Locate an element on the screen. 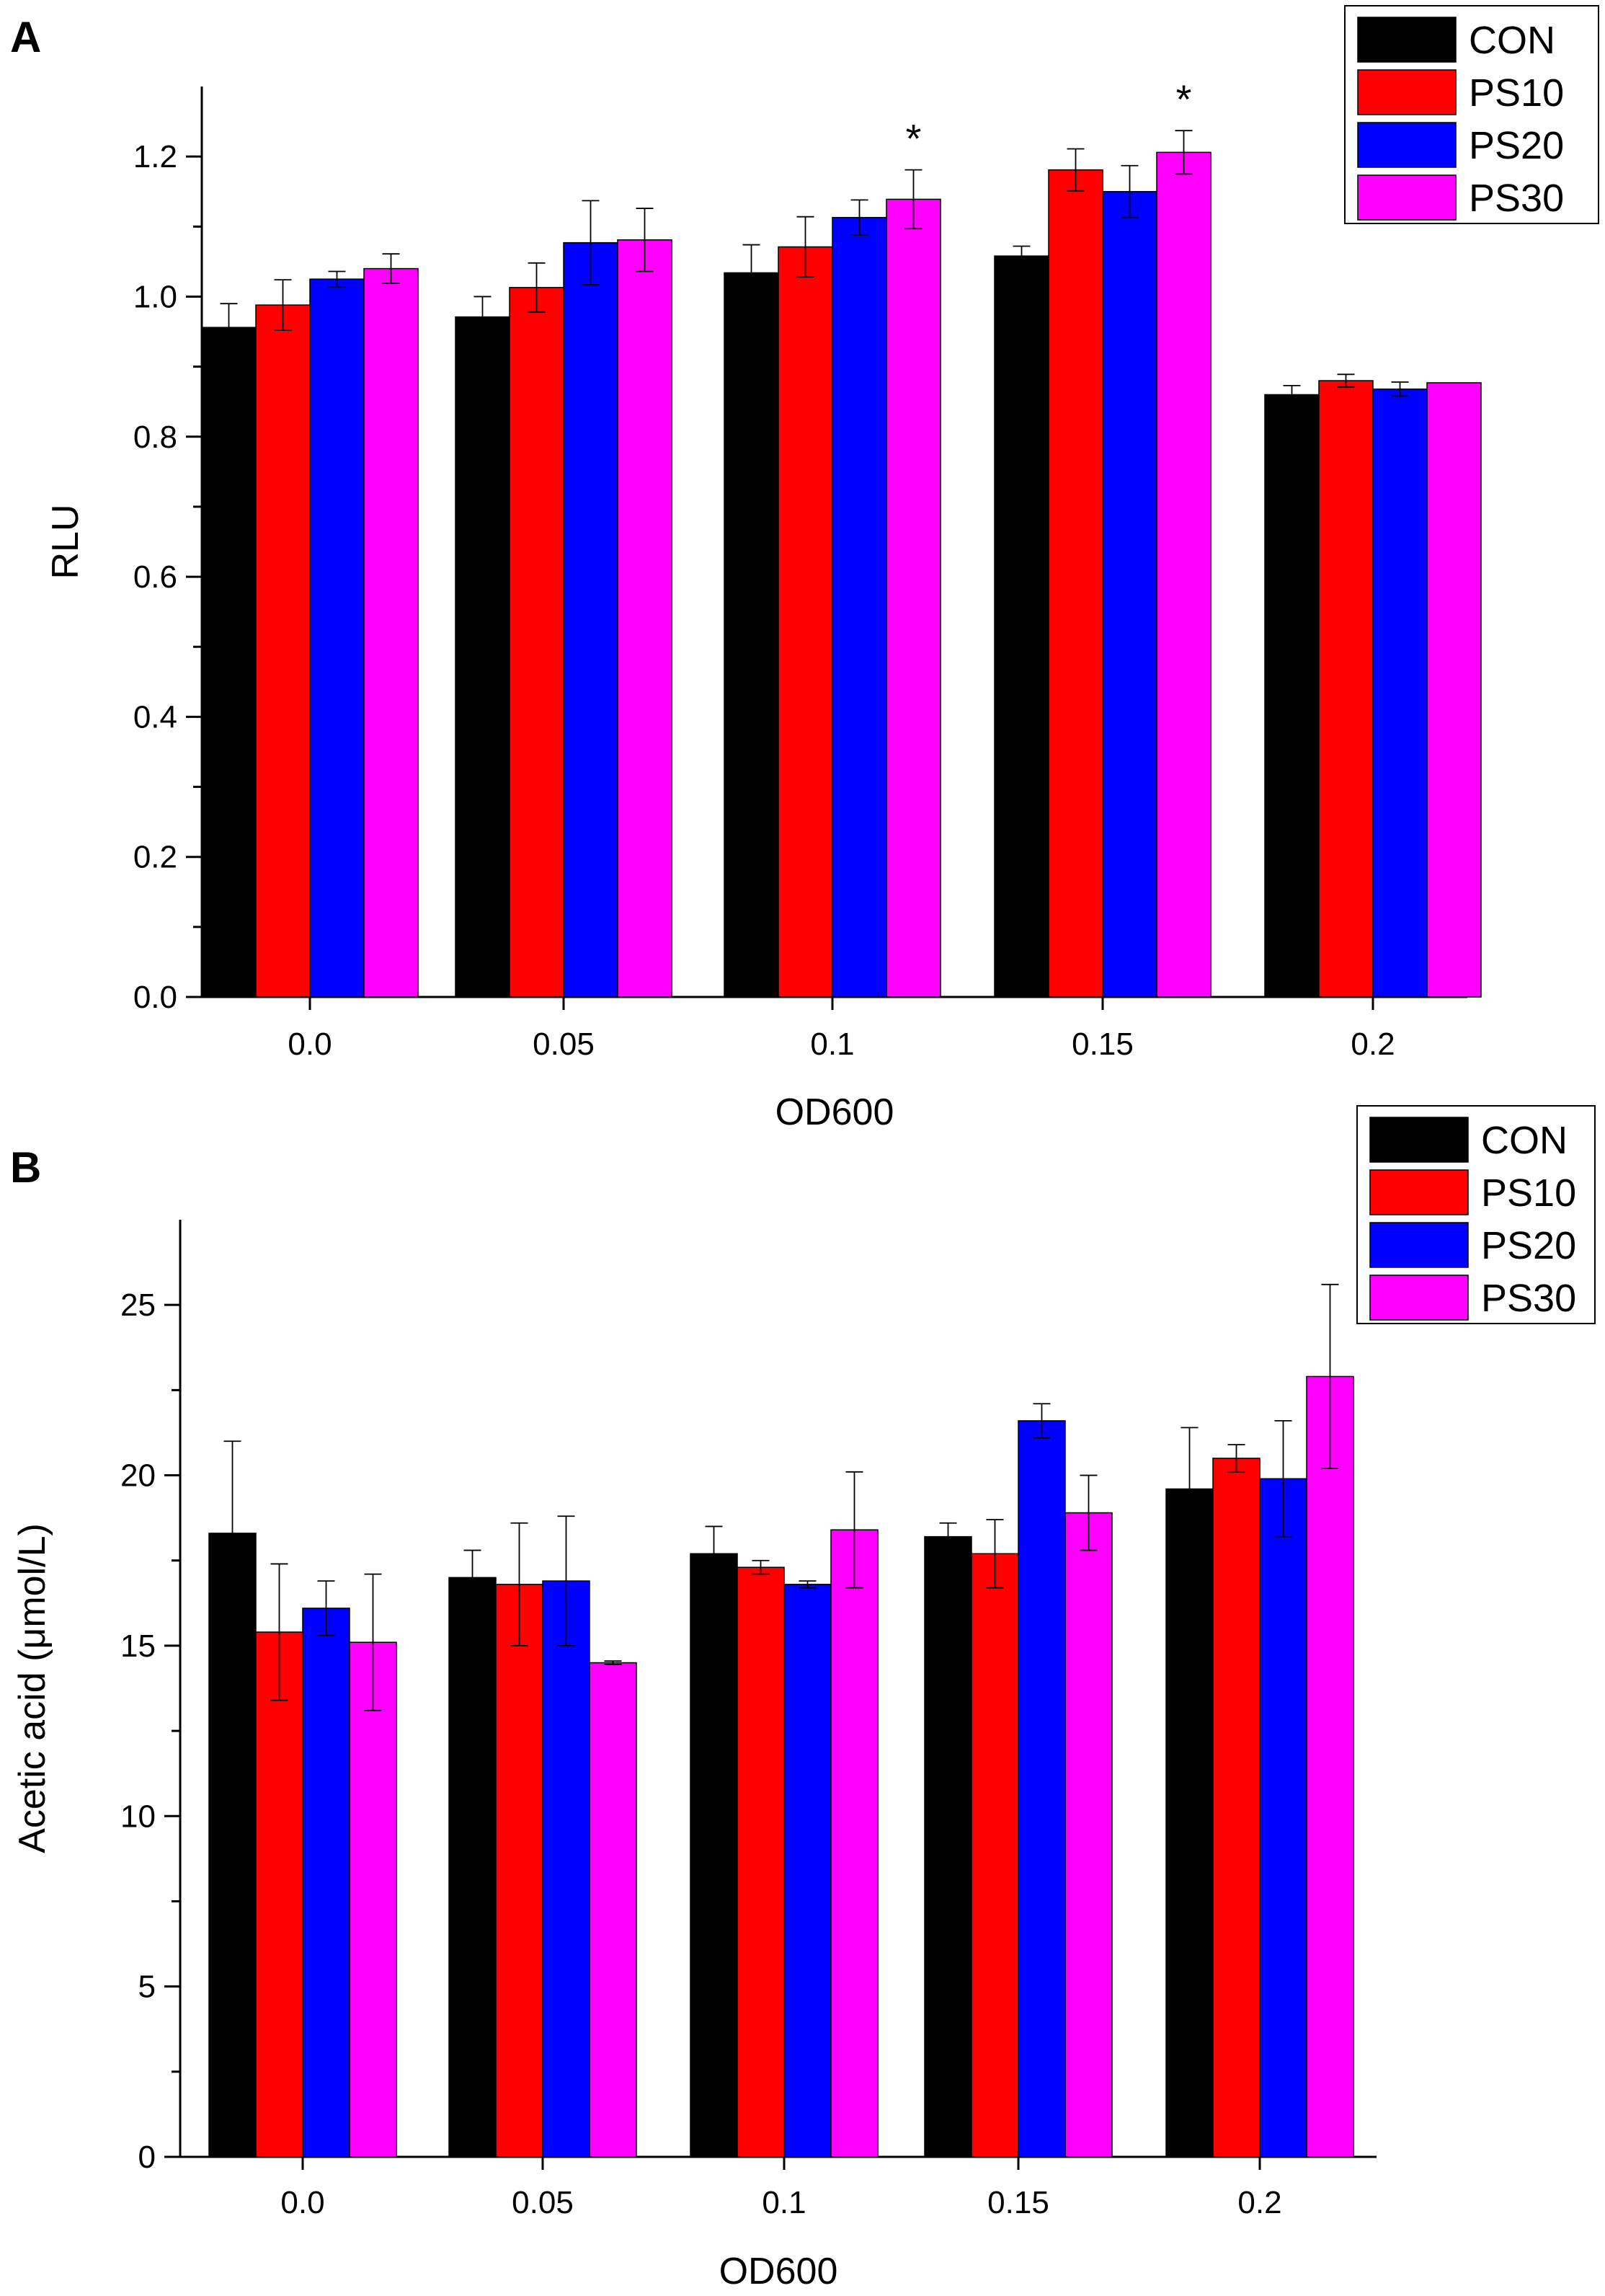 This screenshot has height=2296, width=1605. y-tick-label: 1.0 is located at coordinates (155, 296).